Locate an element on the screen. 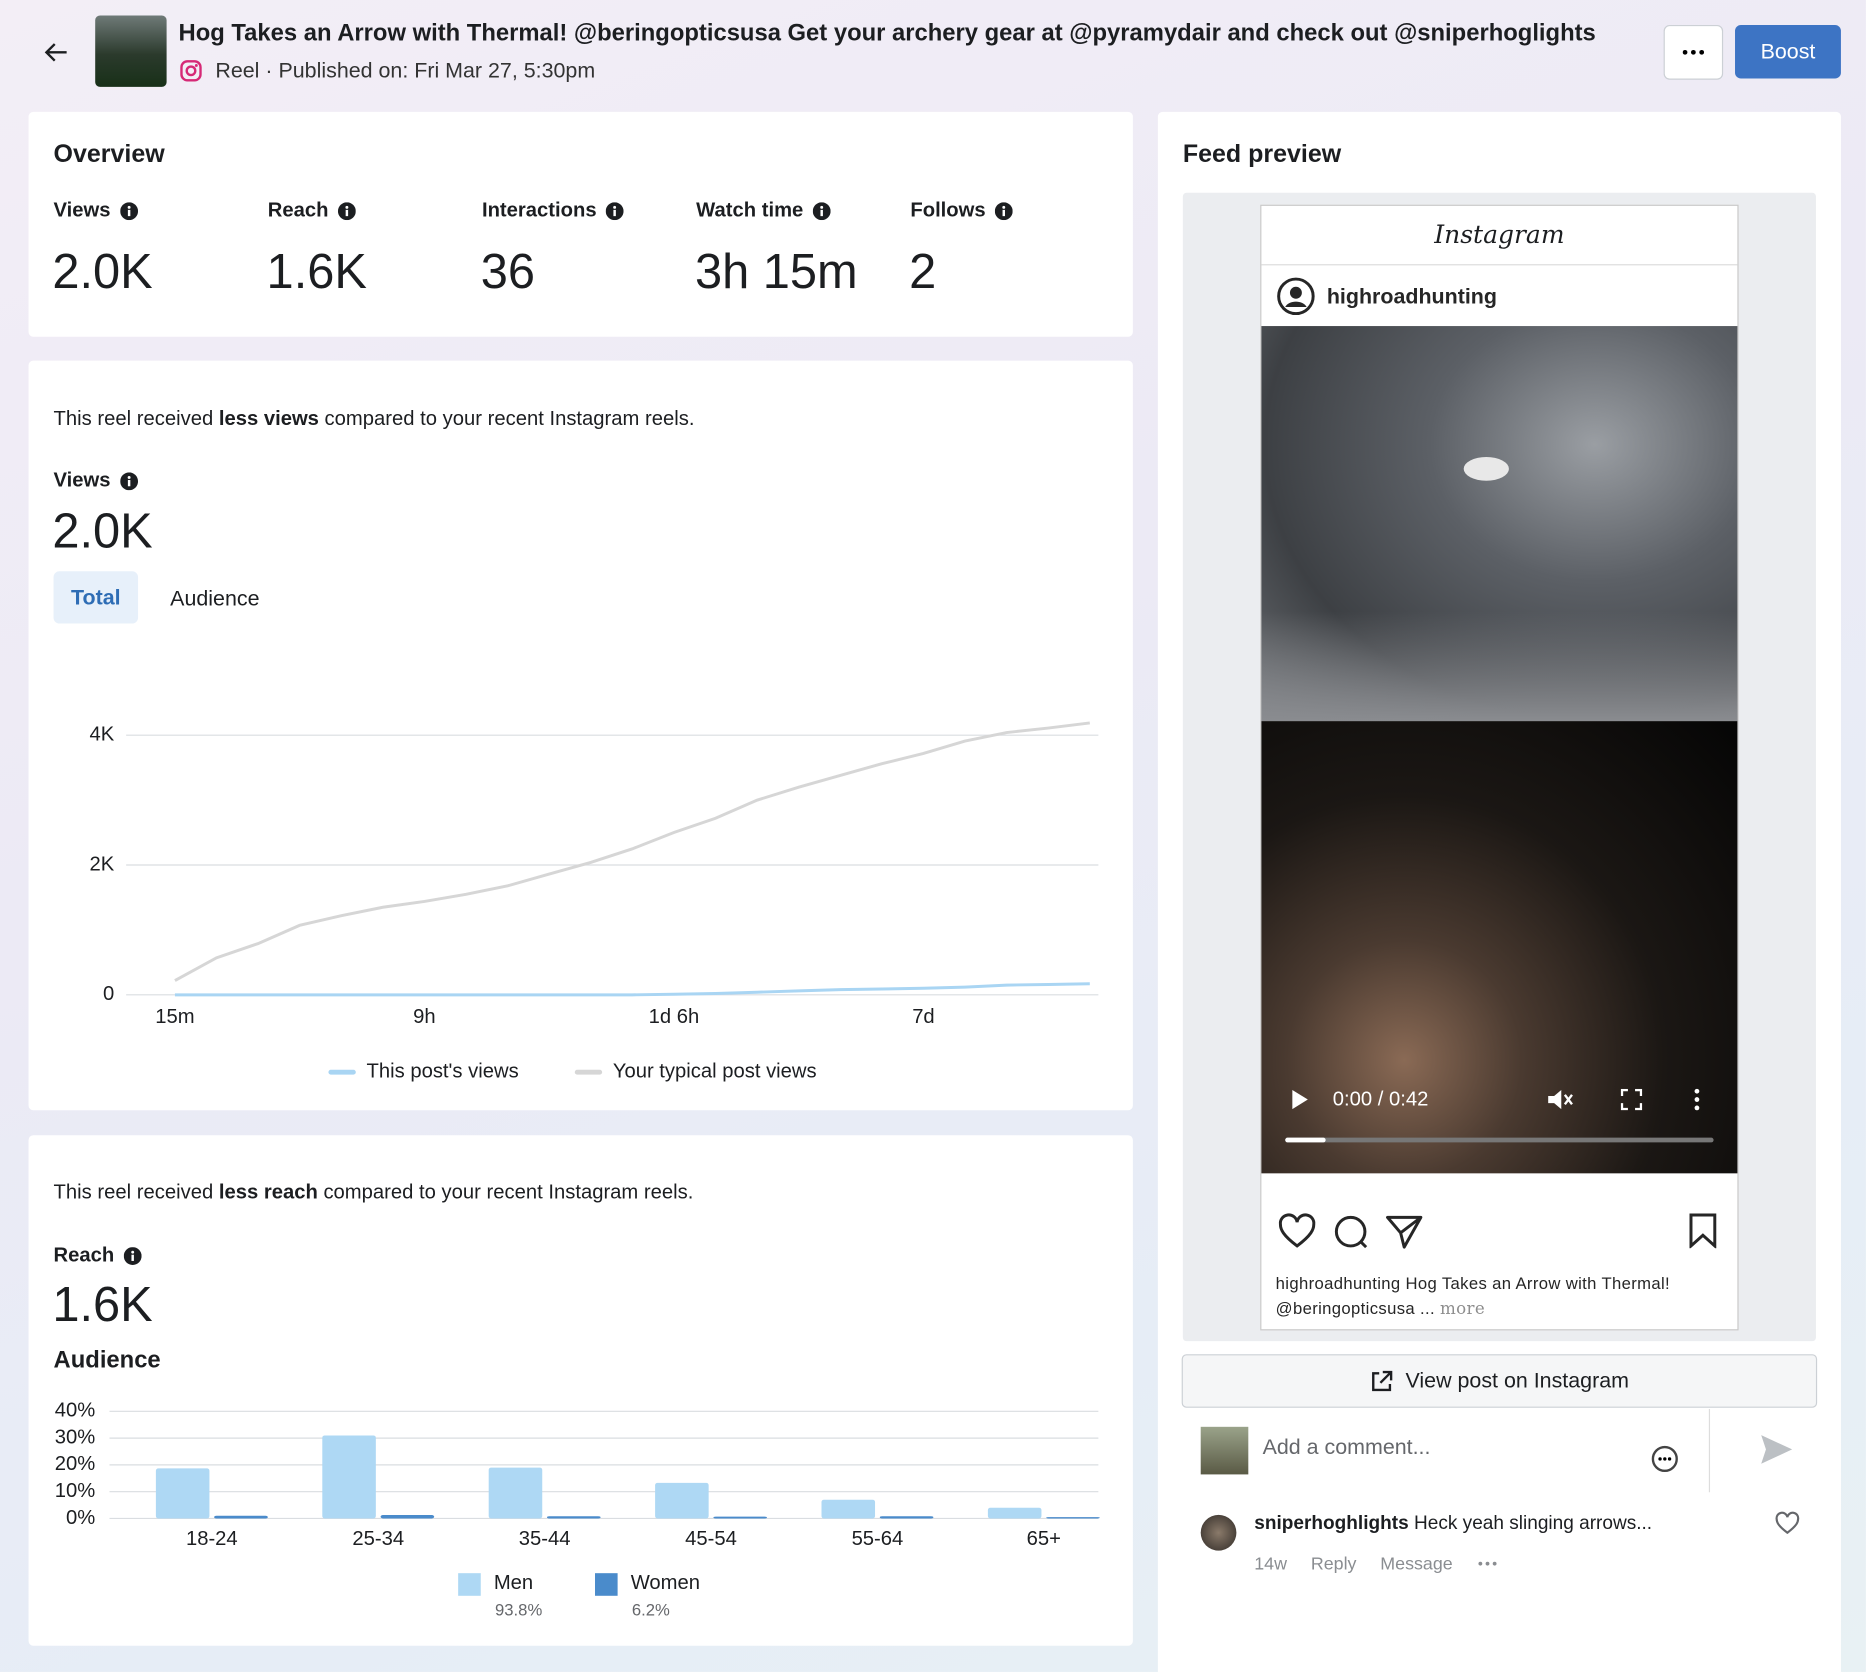 The height and width of the screenshot is (1672, 1866). metric-value: 3h 15m is located at coordinates (776, 271).